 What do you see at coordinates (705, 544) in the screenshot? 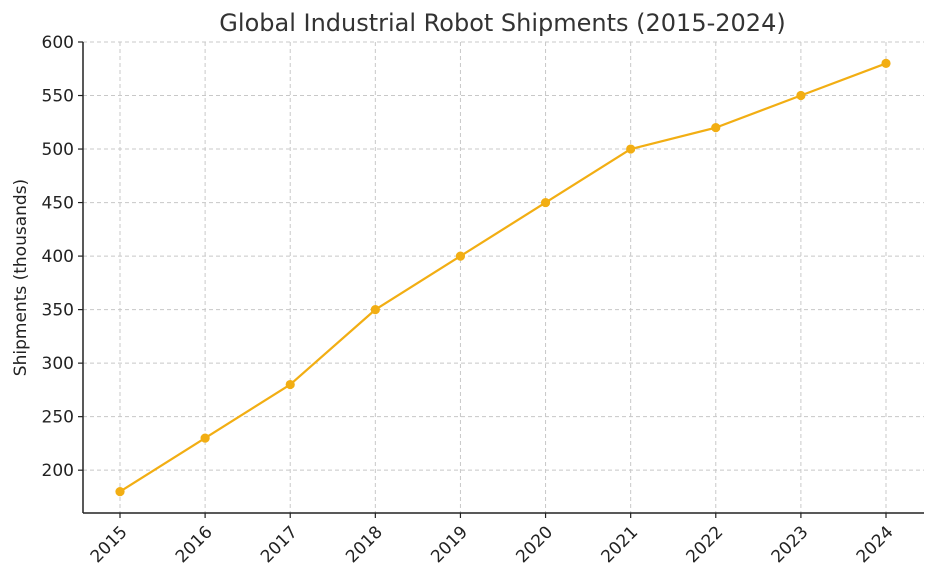
I see `x-tick-label: 2022` at bounding box center [705, 544].